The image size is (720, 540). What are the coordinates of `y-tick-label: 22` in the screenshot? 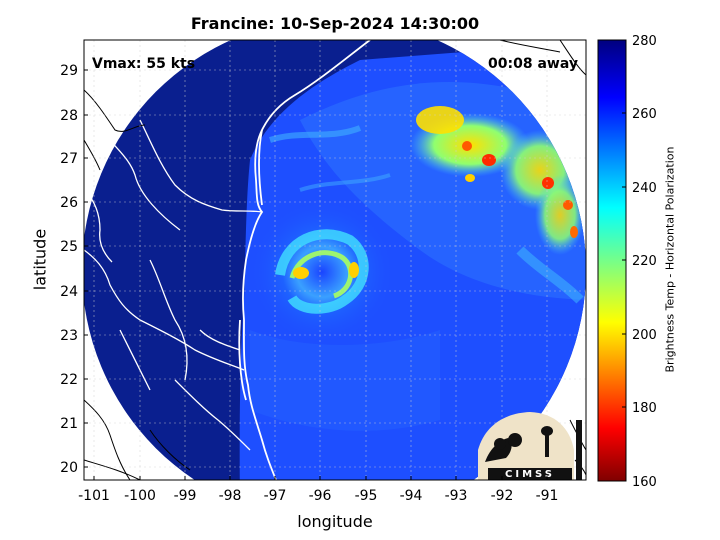 It's located at (69, 380).